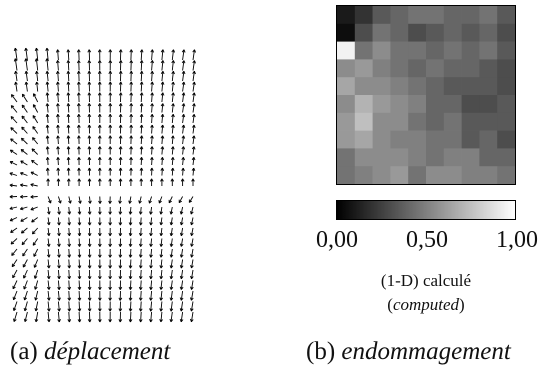 The image size is (545, 369). What do you see at coordinates (337, 240) in the screenshot?
I see `colorbar-tick-min: 0,00` at bounding box center [337, 240].